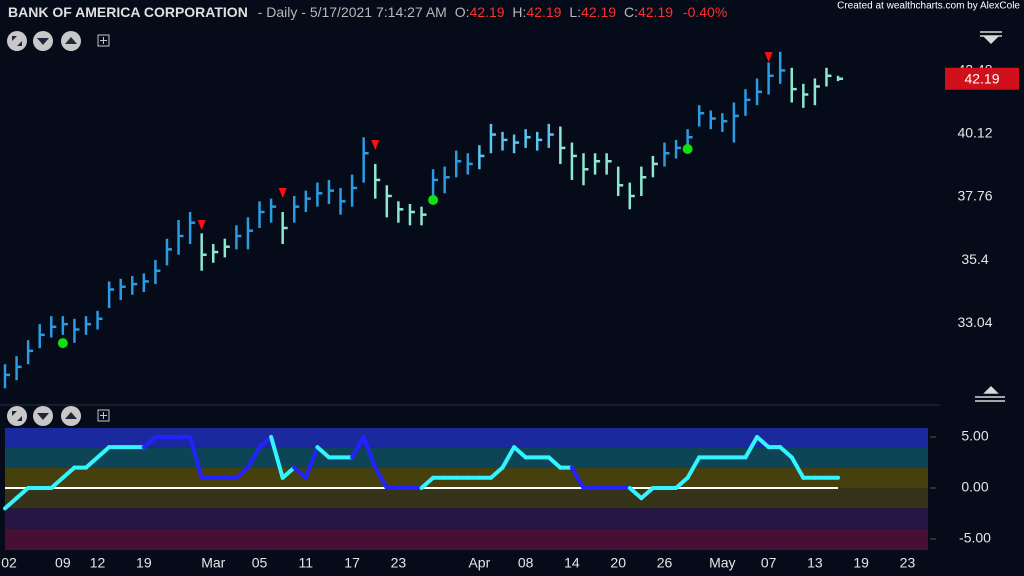 The height and width of the screenshot is (576, 1024). Describe the element at coordinates (974, 487) in the screenshot. I see `y-tick-label: 0.00` at that location.